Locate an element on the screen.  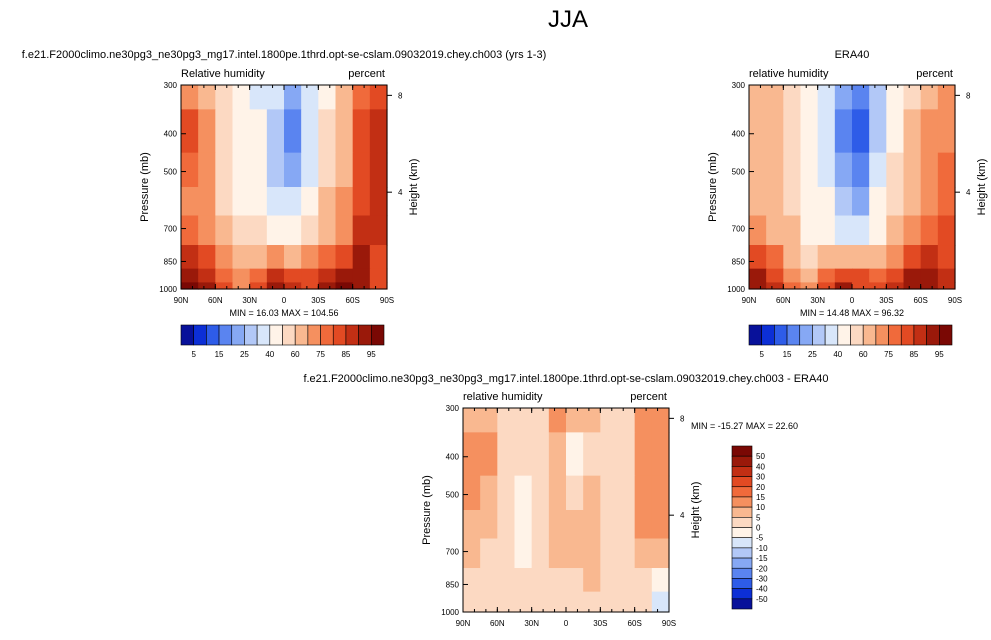
colorbar-label: -15 is located at coordinates (762, 558).